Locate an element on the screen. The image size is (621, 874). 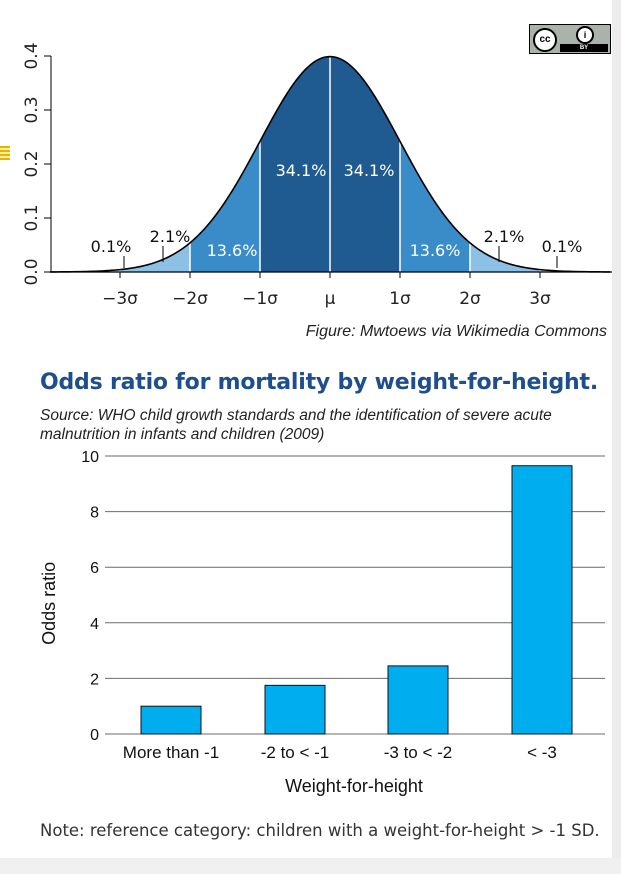
y-tick-label: 0.2 is located at coordinates (32, 163).